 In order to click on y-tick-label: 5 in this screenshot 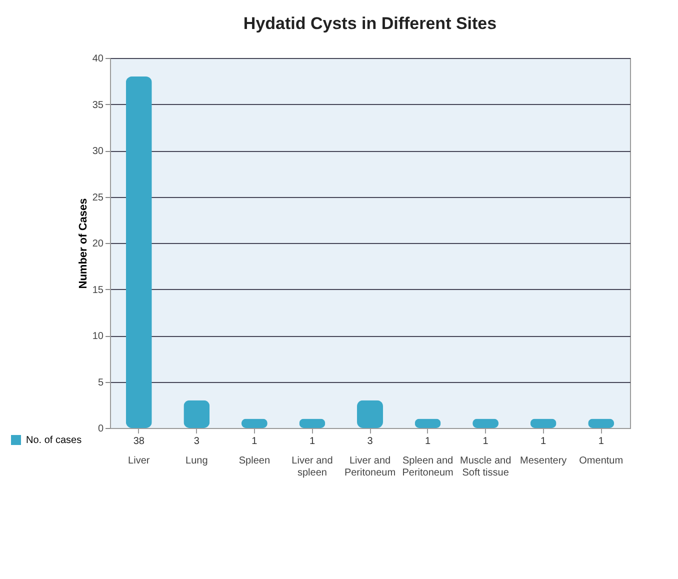, I will do `click(101, 382)`.